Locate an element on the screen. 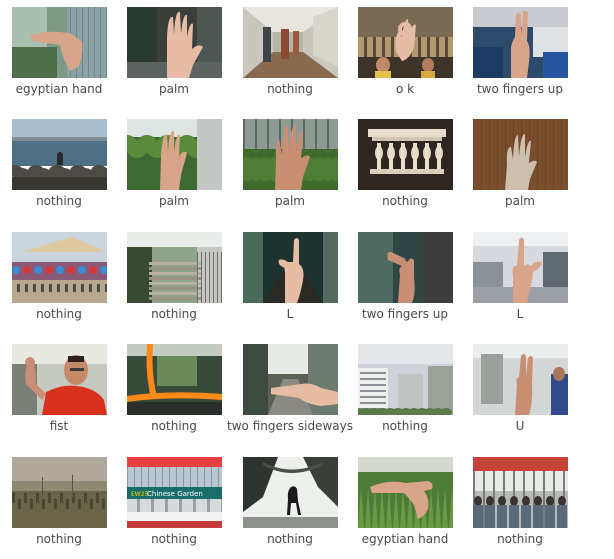 The height and width of the screenshot is (559, 614). grid-cell: o k is located at coordinates (405, 58).